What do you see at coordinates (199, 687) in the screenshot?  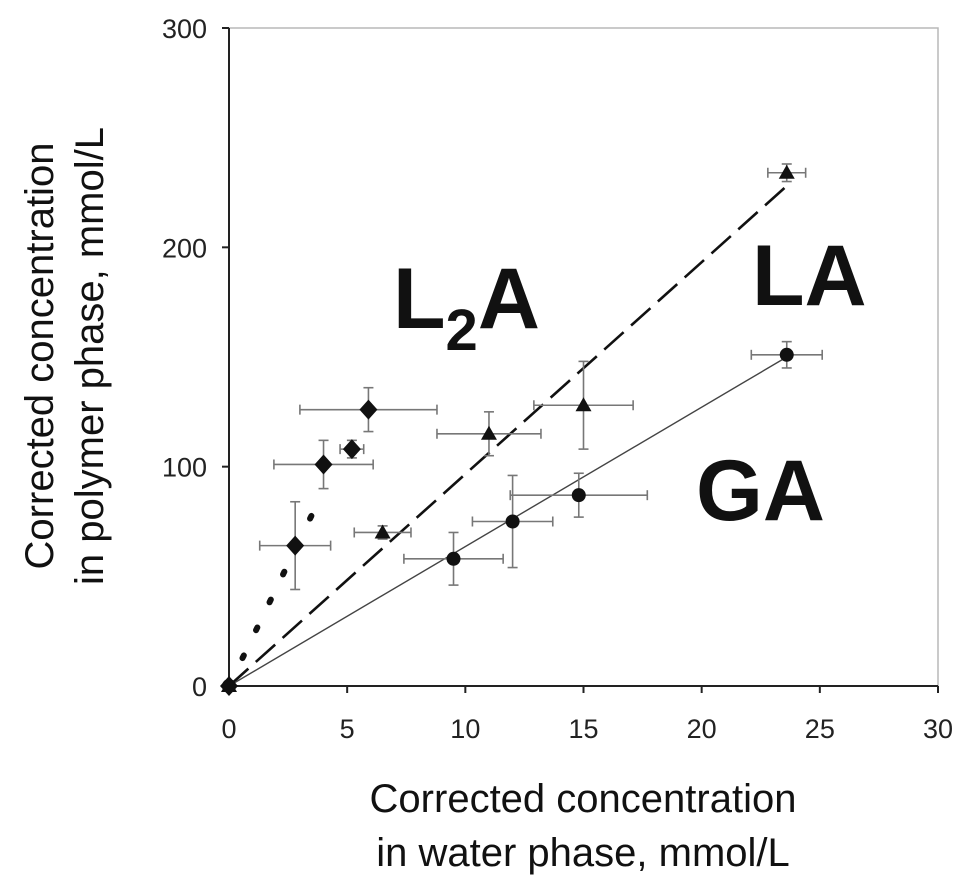 I see `y-tick-label: 0` at bounding box center [199, 687].